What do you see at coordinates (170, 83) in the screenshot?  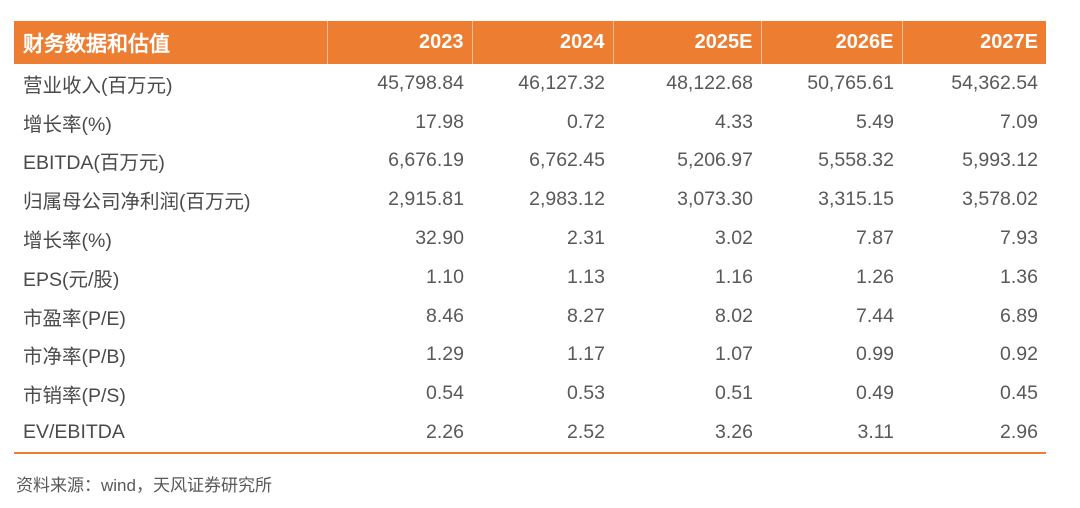 I see `row-label: 营业收入(百万元)` at bounding box center [170, 83].